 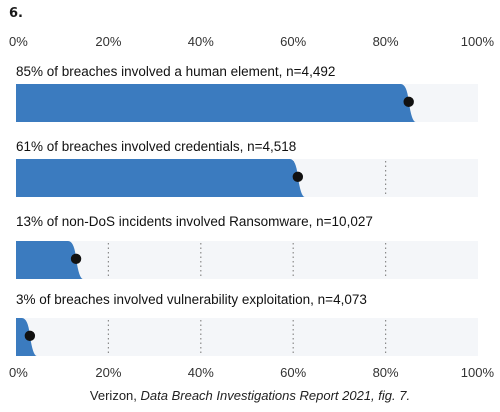 What do you see at coordinates (201, 372) in the screenshot?
I see `x-tick-label-bottom-40: 40%` at bounding box center [201, 372].